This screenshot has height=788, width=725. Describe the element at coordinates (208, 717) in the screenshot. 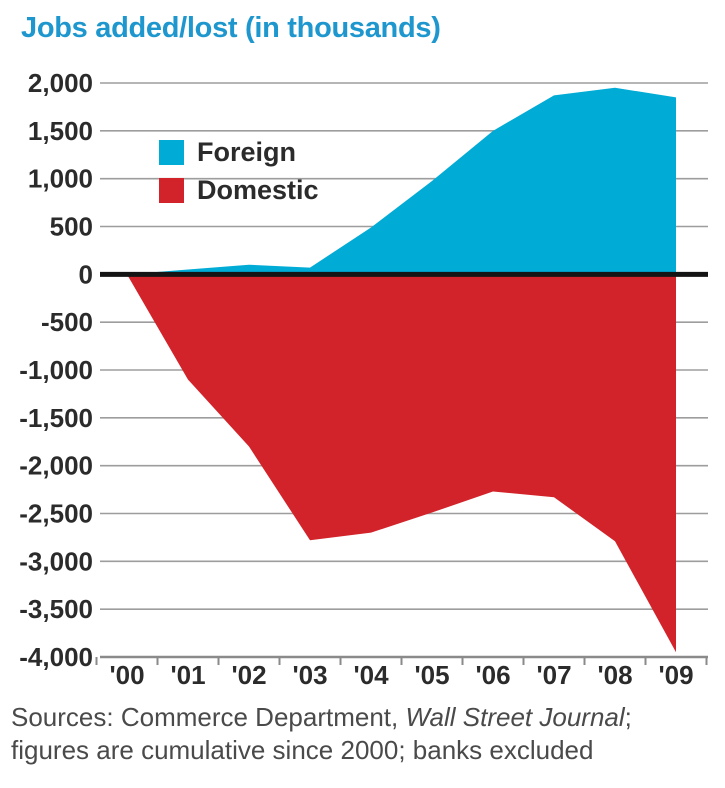

I see `source-prefix: Sources: Commerce Department,` at that location.